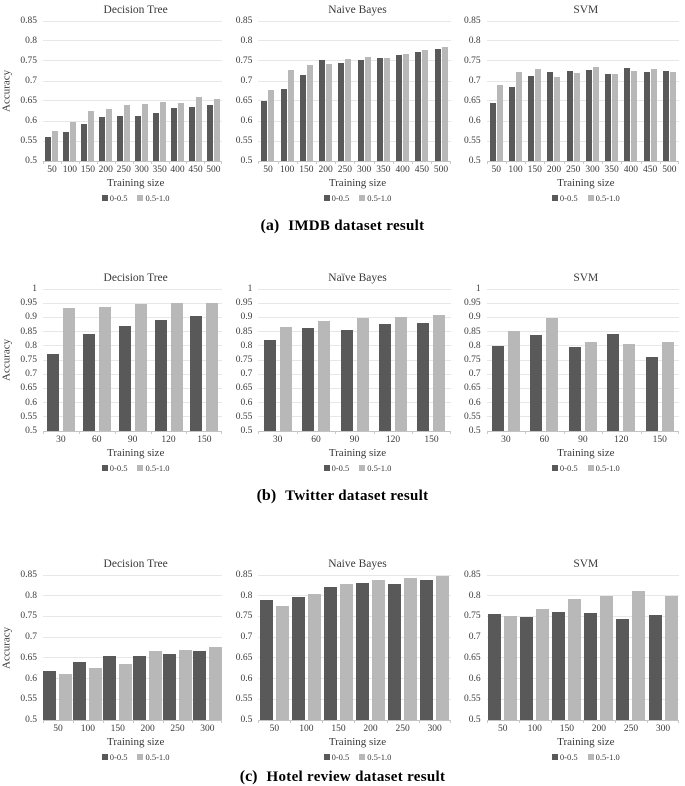 The width and height of the screenshot is (685, 786). What do you see at coordinates (58, 729) in the screenshot?
I see `x-tick-label: 50` at bounding box center [58, 729].